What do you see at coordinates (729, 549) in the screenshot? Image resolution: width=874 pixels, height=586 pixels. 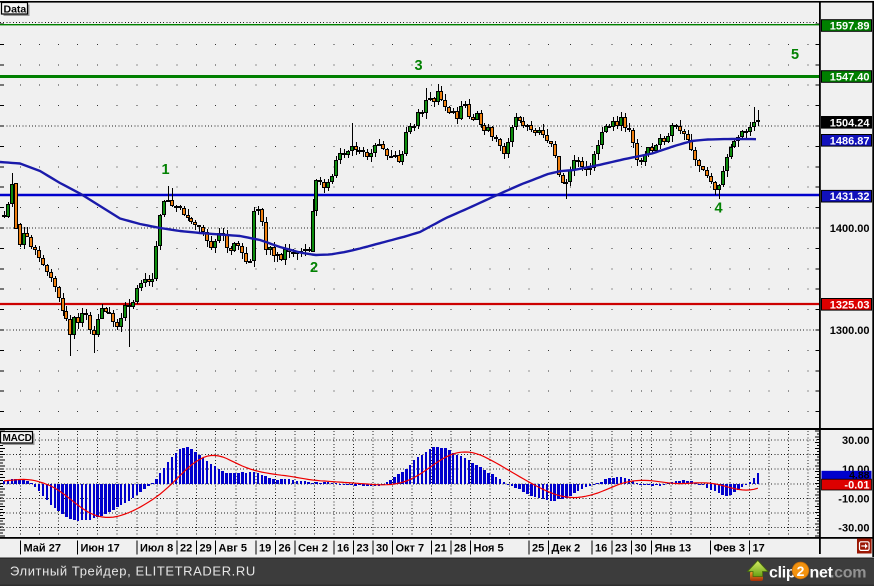 I see `svg-text: Фев 3` at bounding box center [729, 549].